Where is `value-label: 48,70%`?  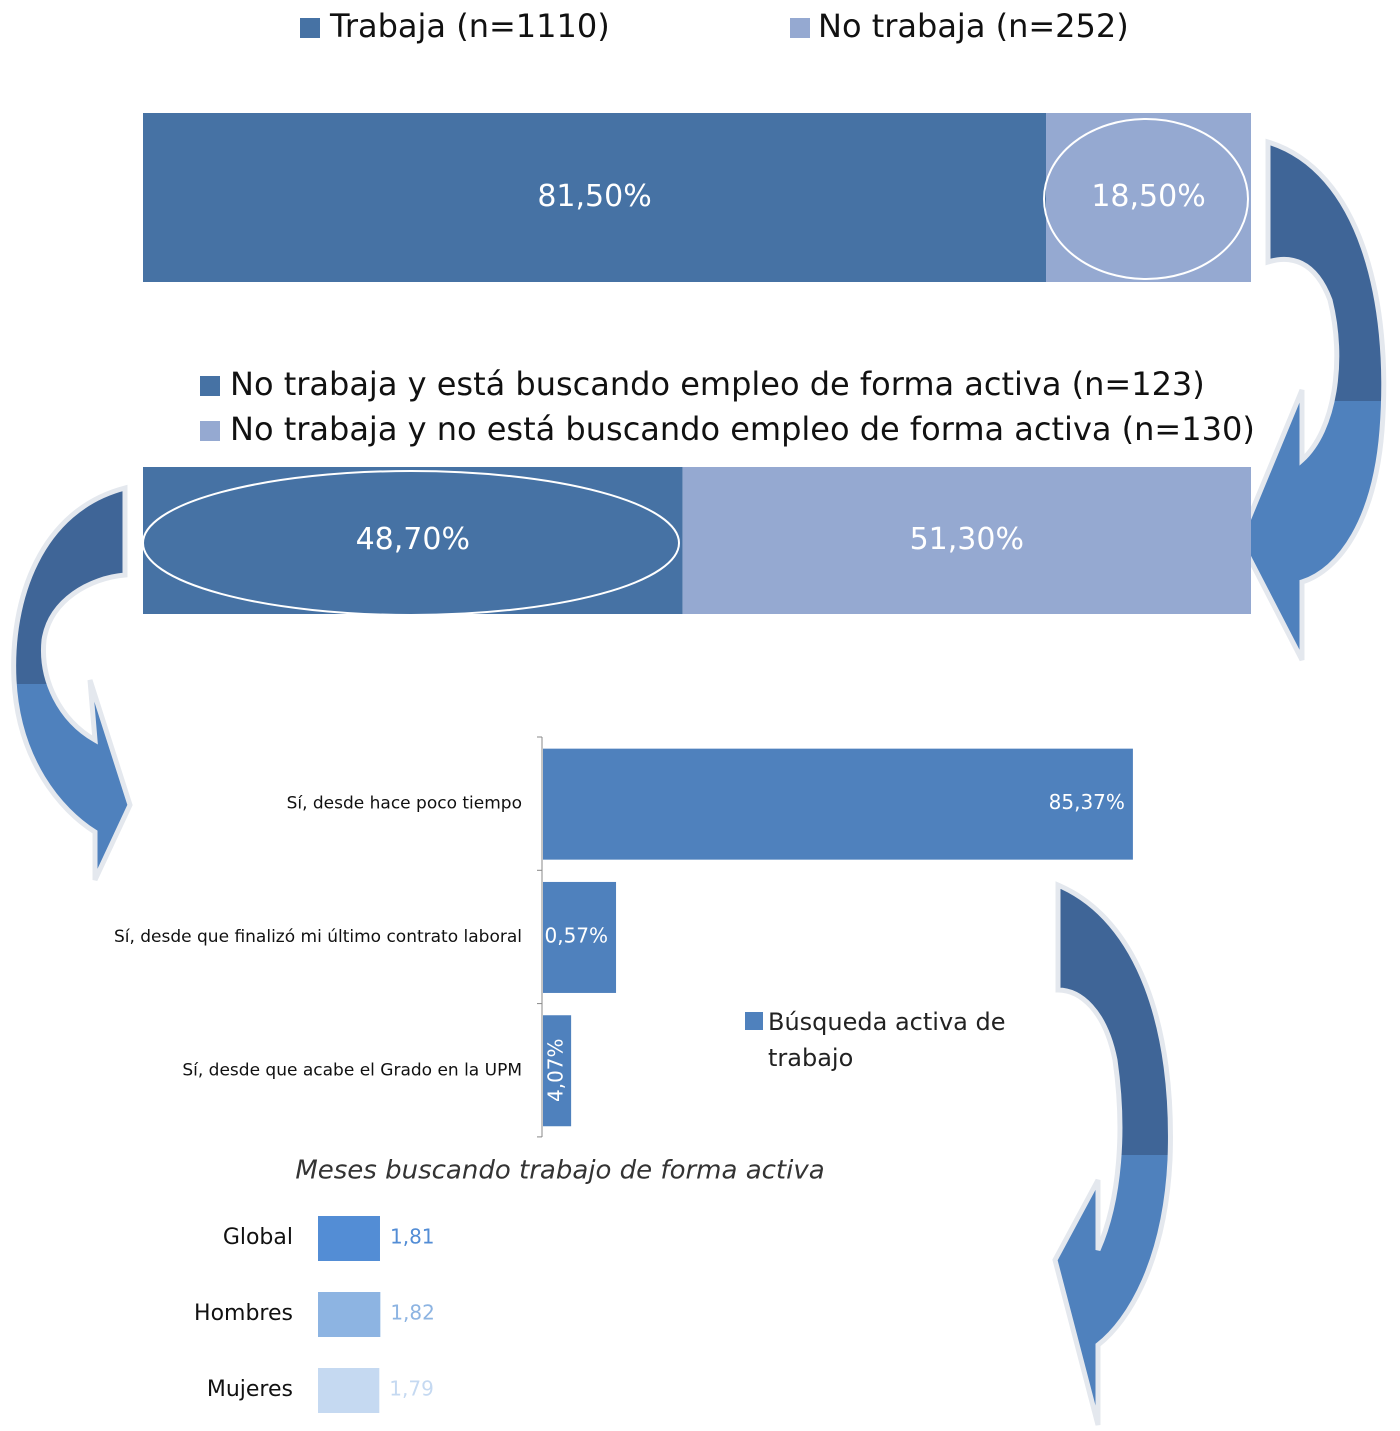
value-label: 48,70% is located at coordinates (413, 539).